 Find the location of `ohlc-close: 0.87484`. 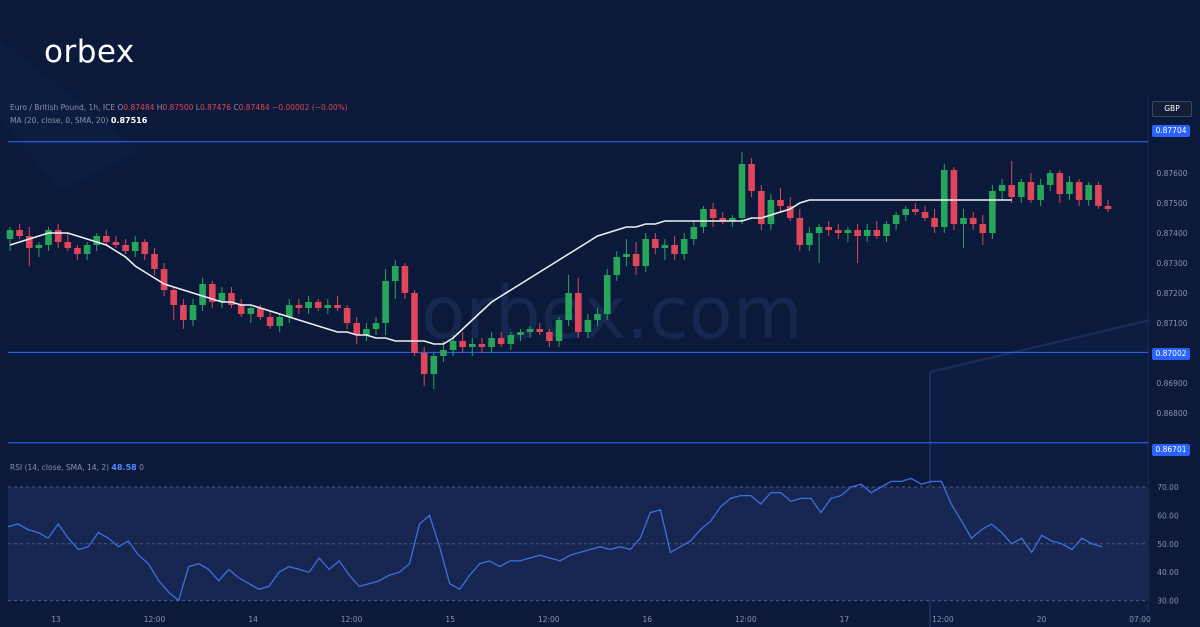

ohlc-close: 0.87484 is located at coordinates (254, 107).